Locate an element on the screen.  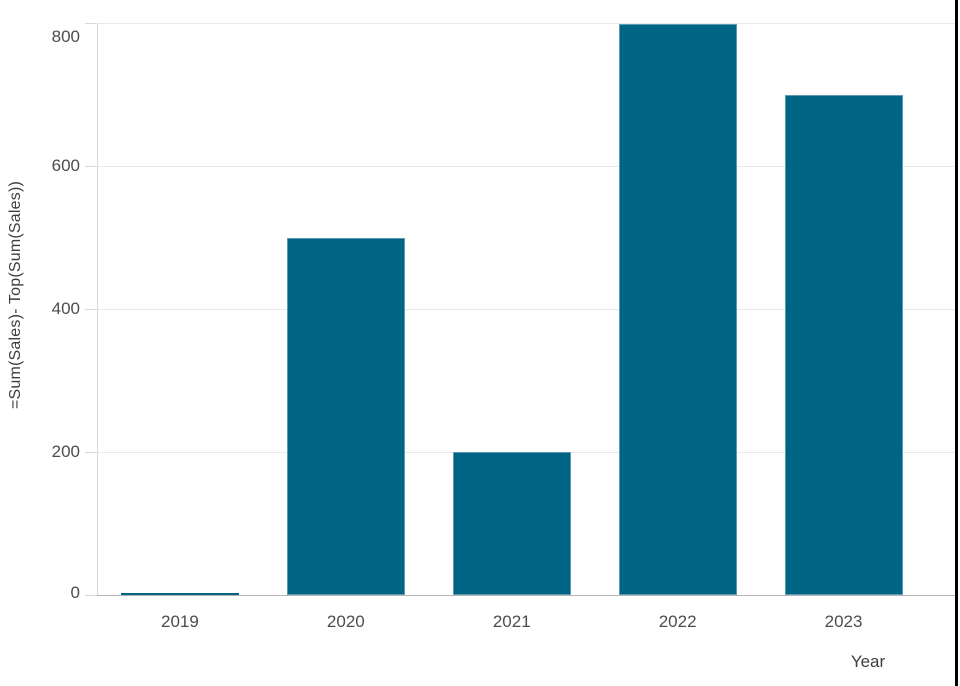
y-tick-label: 0 is located at coordinates (75, 592).